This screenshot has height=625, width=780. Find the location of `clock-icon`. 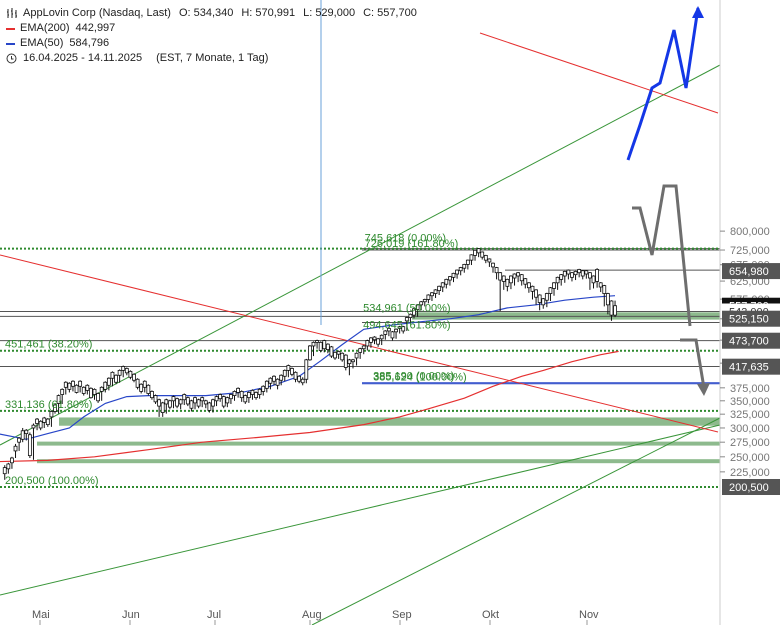

clock-icon is located at coordinates (11, 58).